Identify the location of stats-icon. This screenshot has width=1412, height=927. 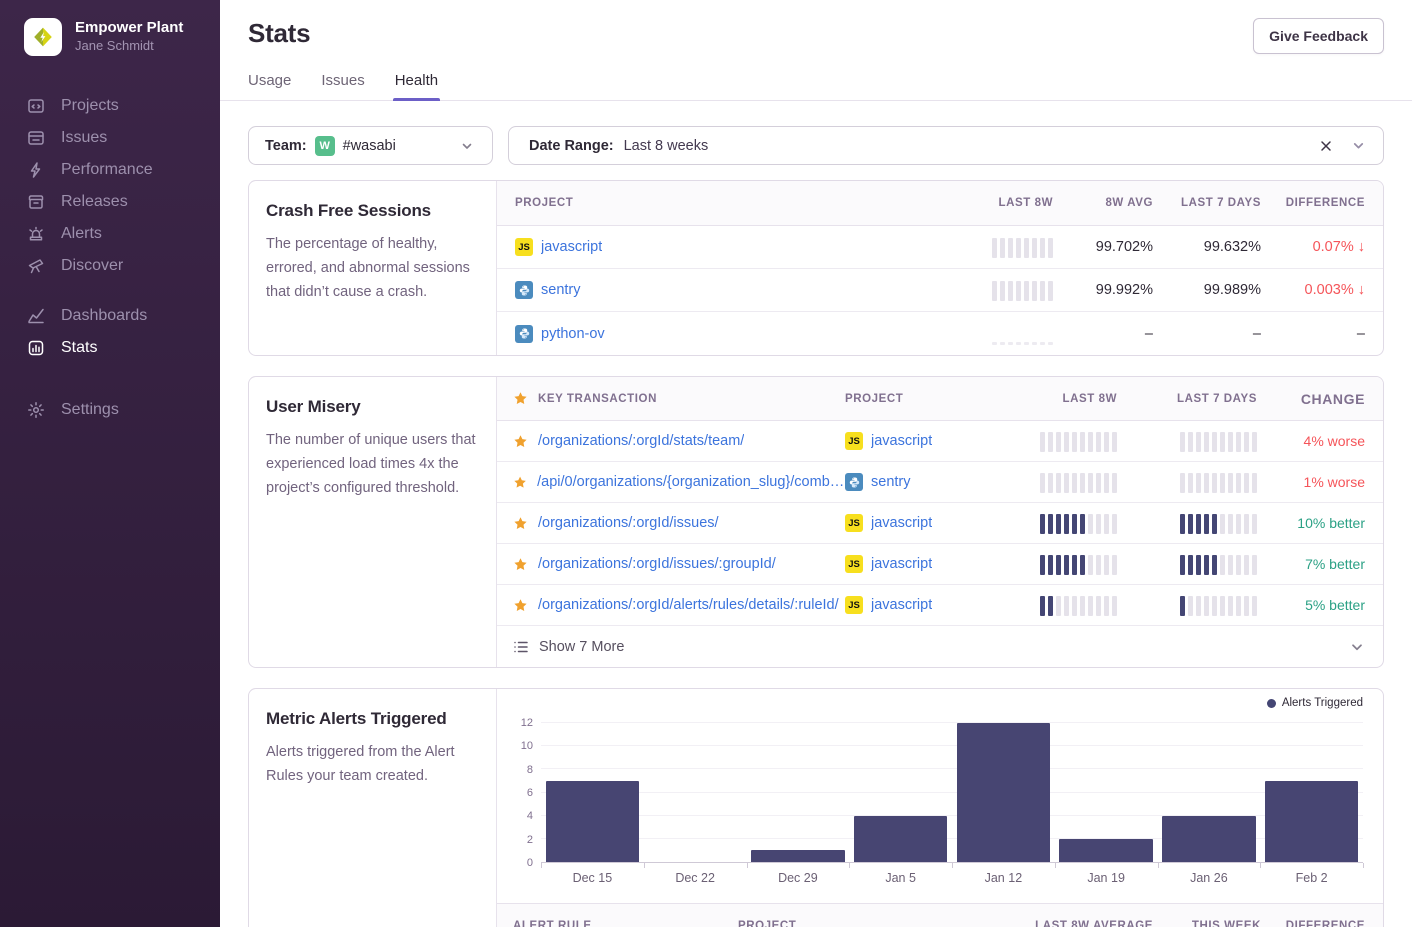
(36, 348).